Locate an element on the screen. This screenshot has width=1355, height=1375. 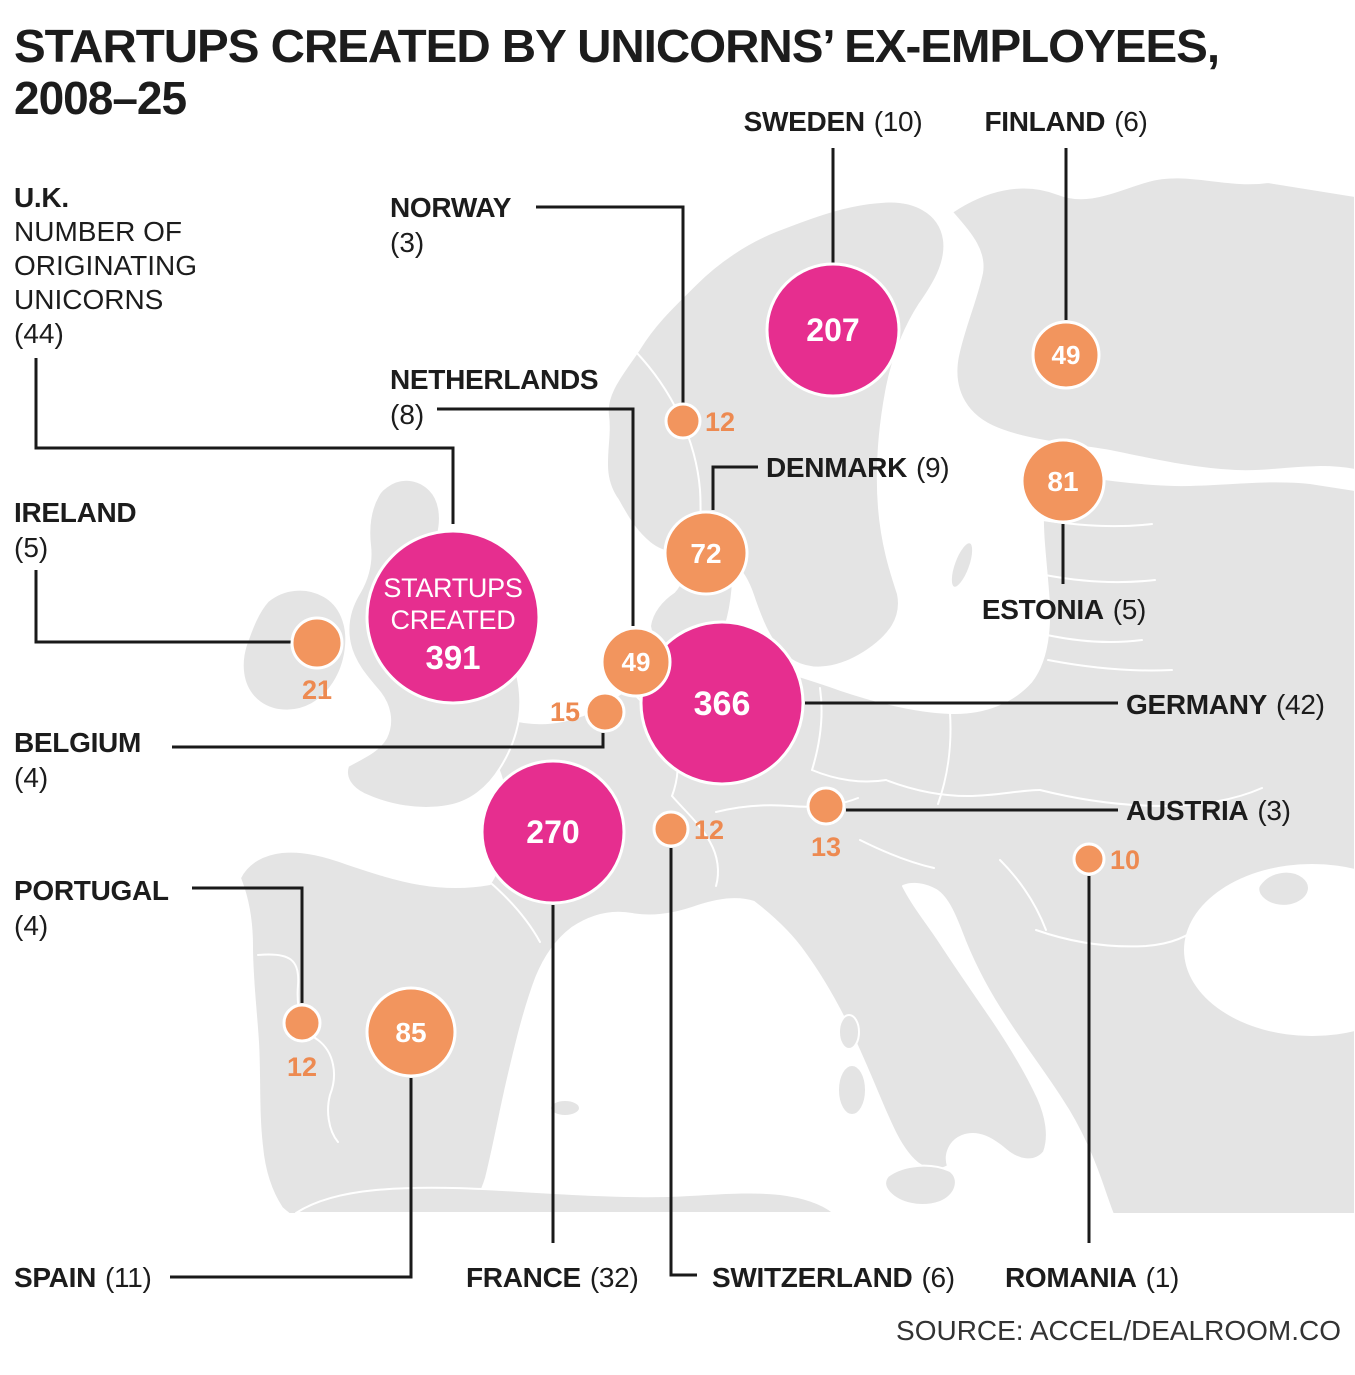
black-sea is located at coordinates (1269, 950).